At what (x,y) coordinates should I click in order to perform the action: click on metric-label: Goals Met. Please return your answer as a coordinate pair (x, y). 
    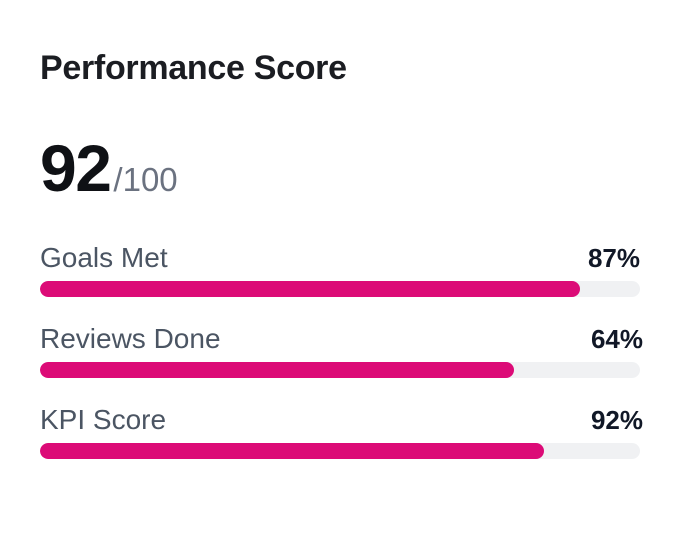
    Looking at the image, I should click on (104, 257).